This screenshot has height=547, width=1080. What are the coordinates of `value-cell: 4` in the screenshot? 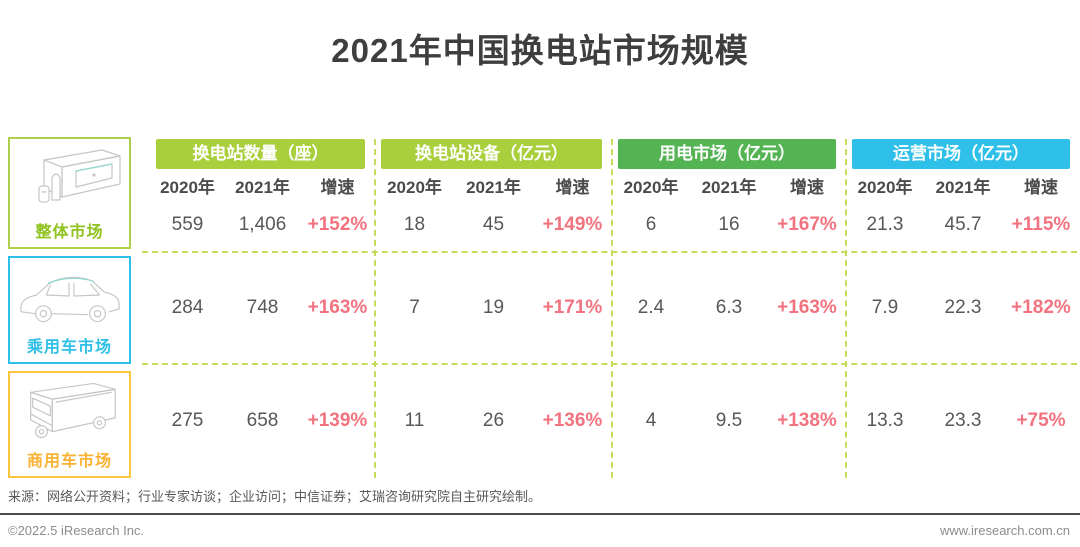 It's located at (651, 420).